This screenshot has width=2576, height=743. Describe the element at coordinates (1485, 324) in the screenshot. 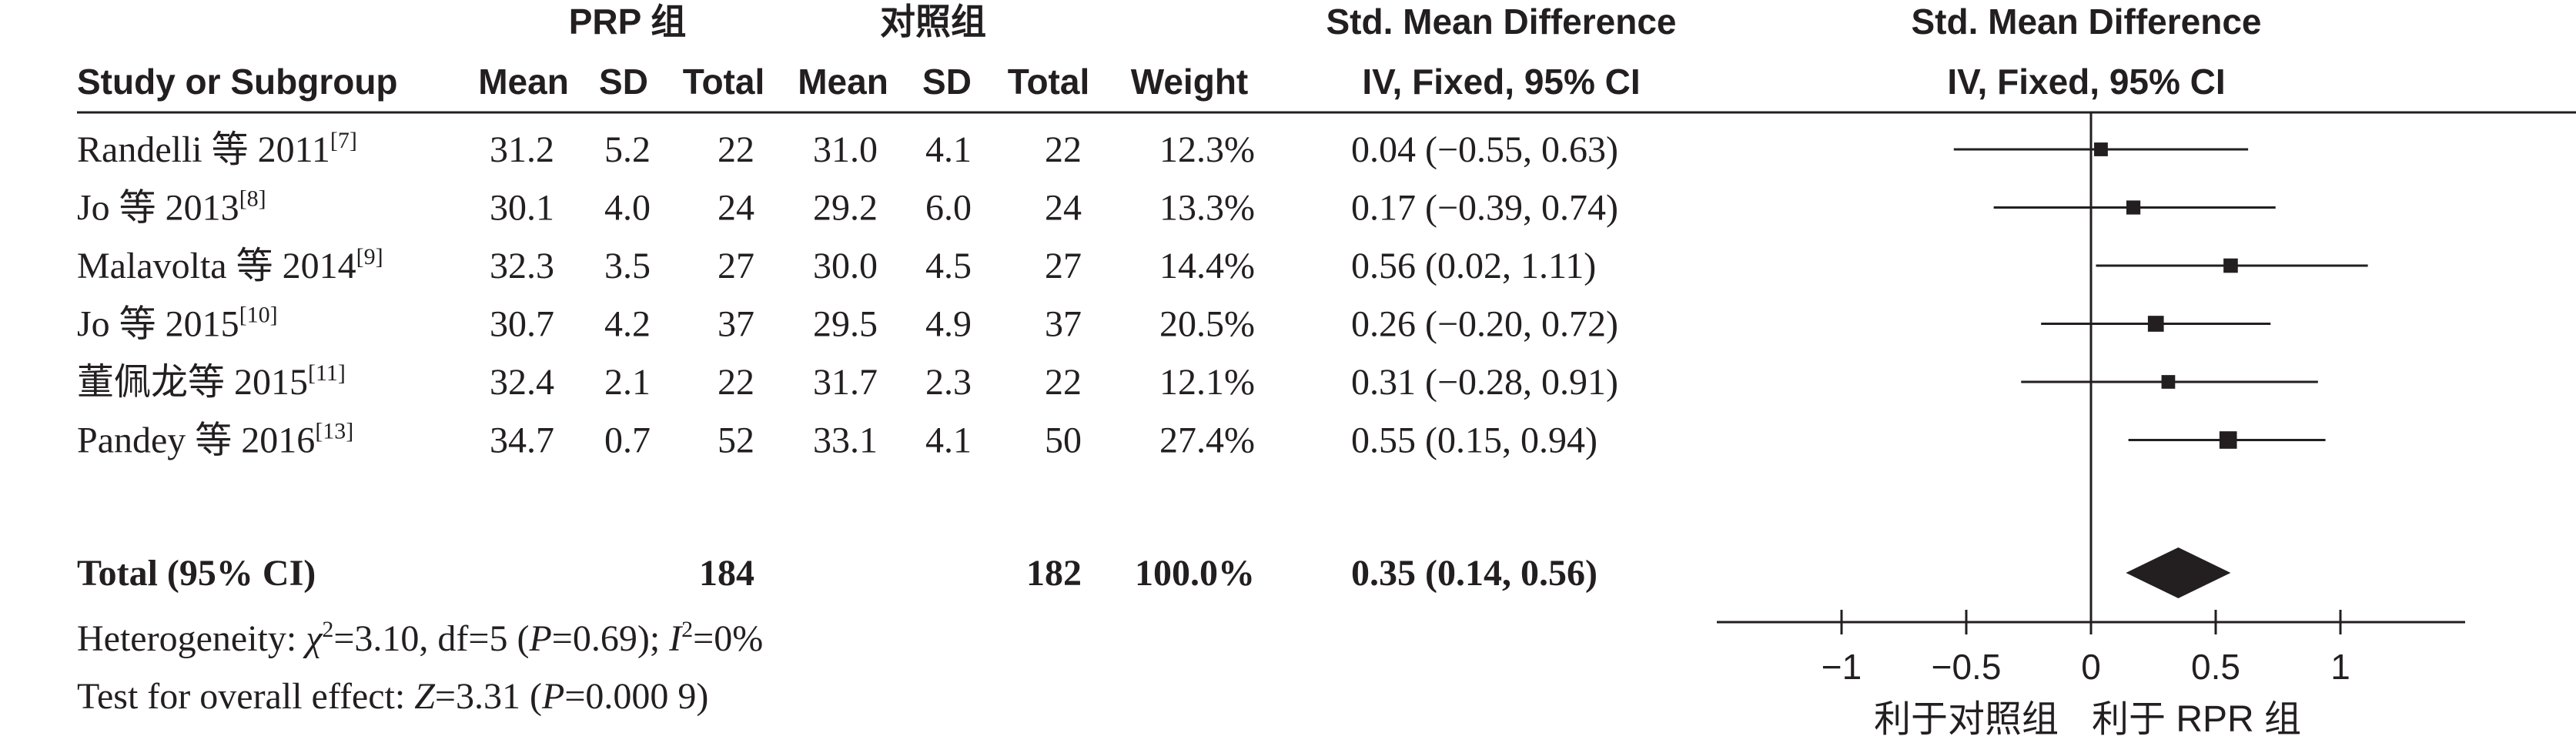

I see `study-ci-cell: 0.26 (−0.20, 0.72)` at that location.